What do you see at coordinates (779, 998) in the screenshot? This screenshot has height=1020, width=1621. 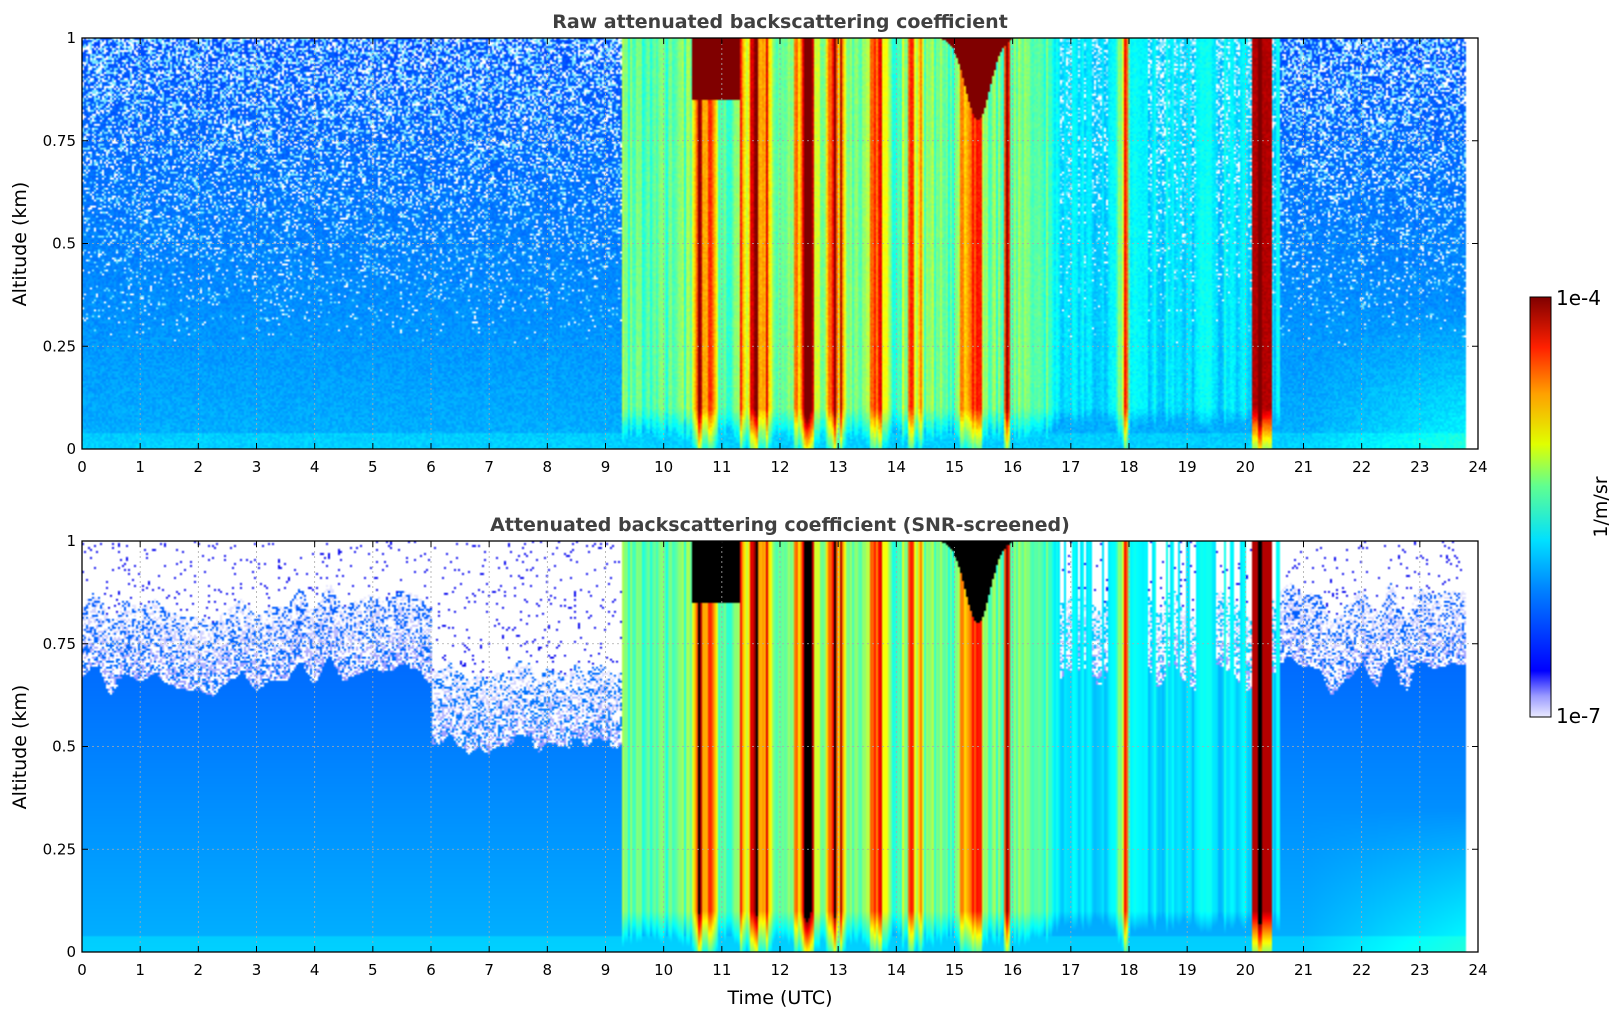 I see `screened-x-axis-label: Time (UTC)` at bounding box center [779, 998].